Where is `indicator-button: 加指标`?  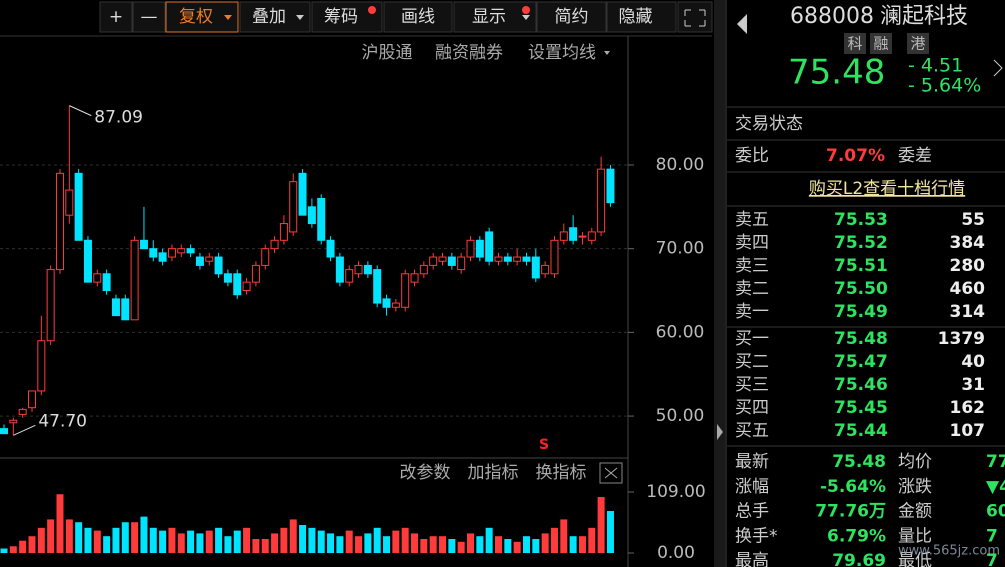 indicator-button: 加指标 is located at coordinates (493, 473).